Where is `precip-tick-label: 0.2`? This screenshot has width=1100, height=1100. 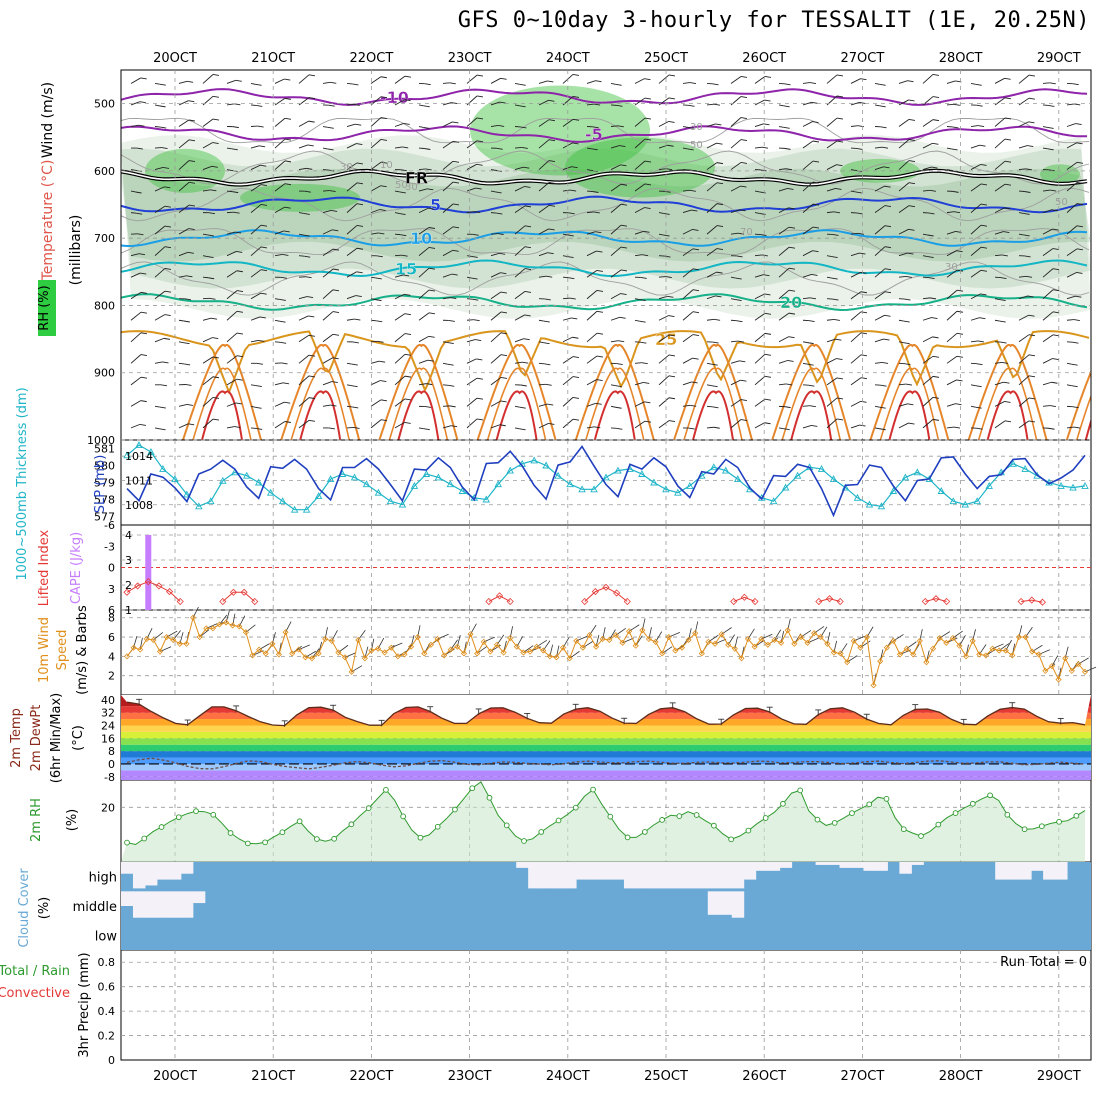 precip-tick-label: 0.2 is located at coordinates (107, 1036).